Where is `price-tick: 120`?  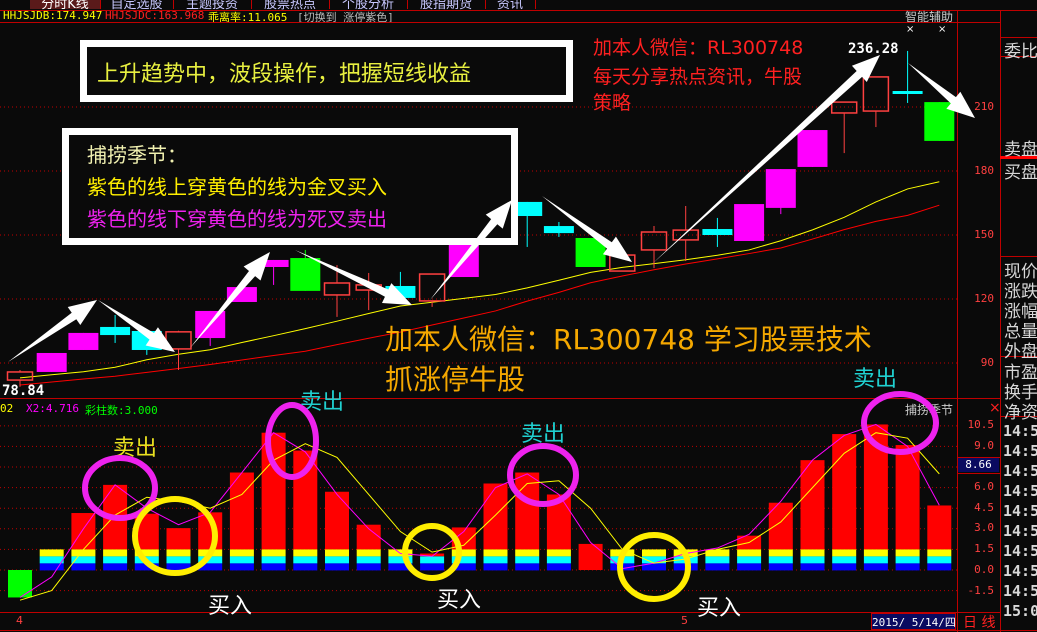 price-tick: 120 is located at coordinates (984, 298).